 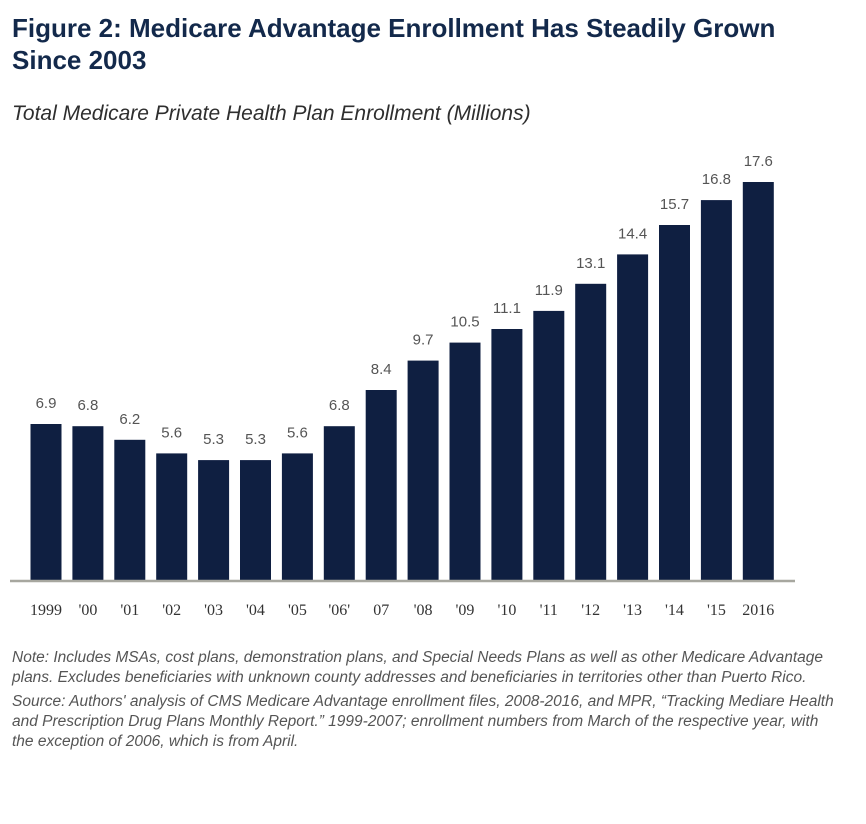 What do you see at coordinates (590, 610) in the screenshot?
I see `x-tick-label: '12` at bounding box center [590, 610].